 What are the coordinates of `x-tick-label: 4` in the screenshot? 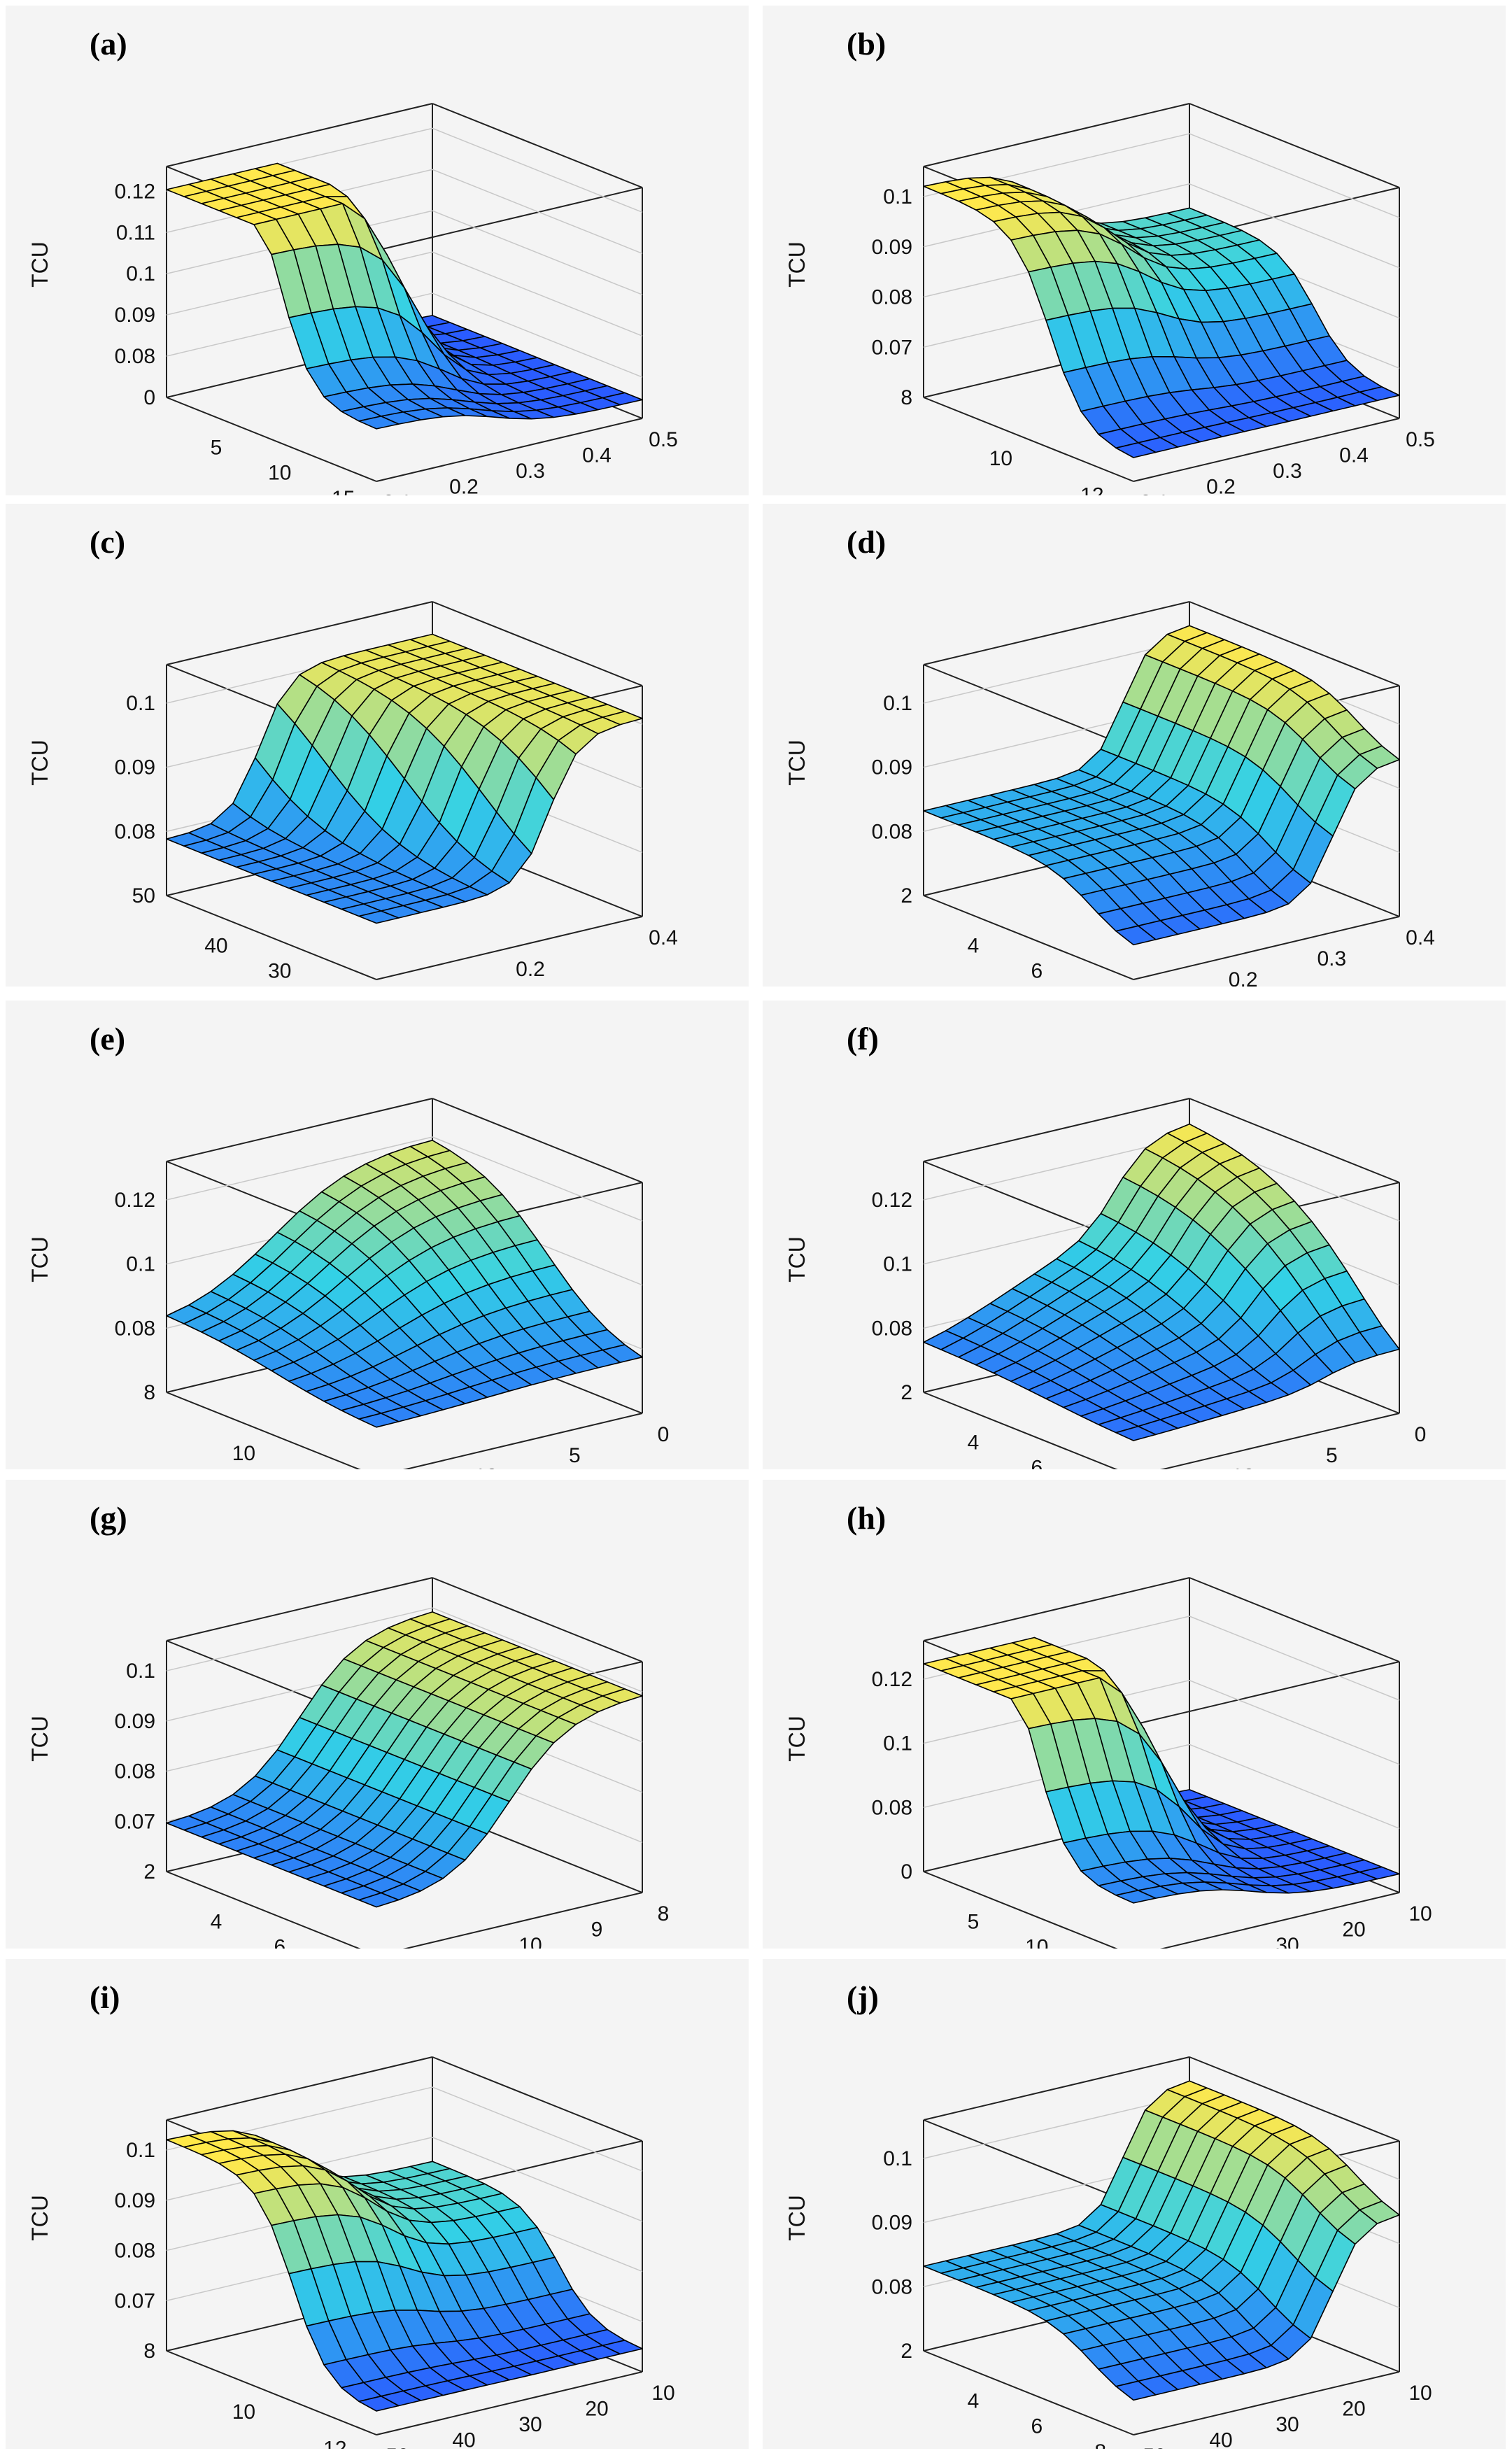 It's located at (216, 1921).